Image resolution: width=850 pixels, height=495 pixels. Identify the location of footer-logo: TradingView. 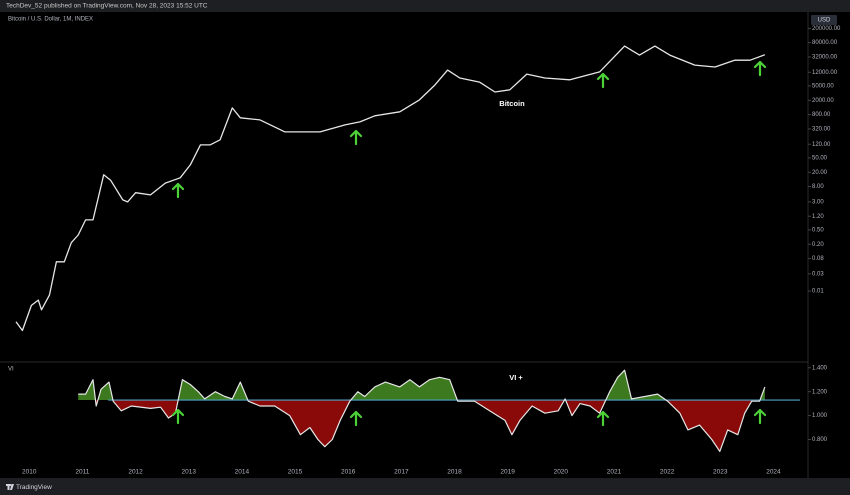
(29, 487).